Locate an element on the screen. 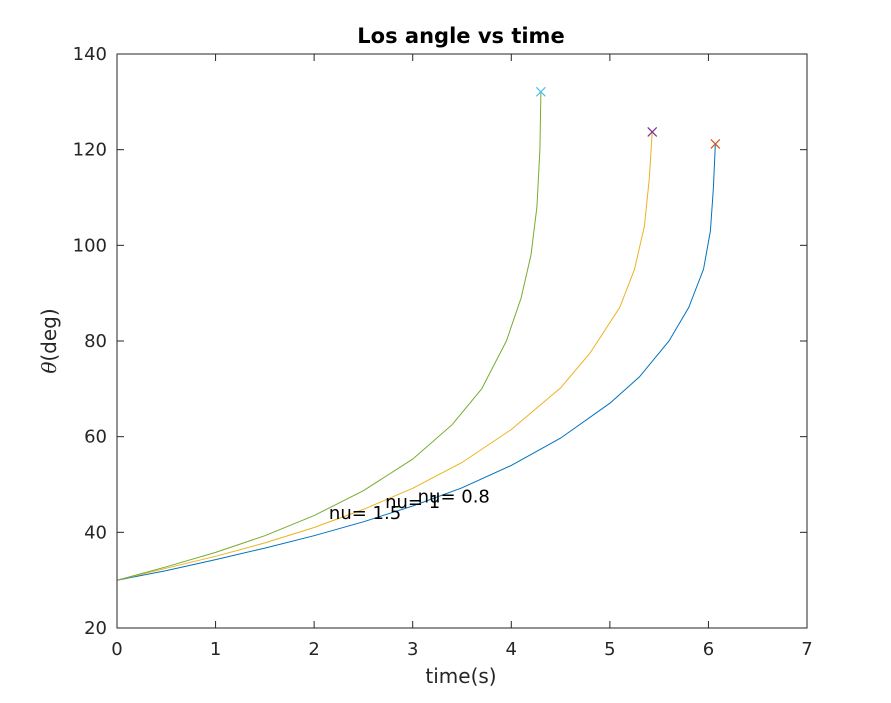 This screenshot has height=703, width=891. y-tick-label: 100 is located at coordinates (90, 245).